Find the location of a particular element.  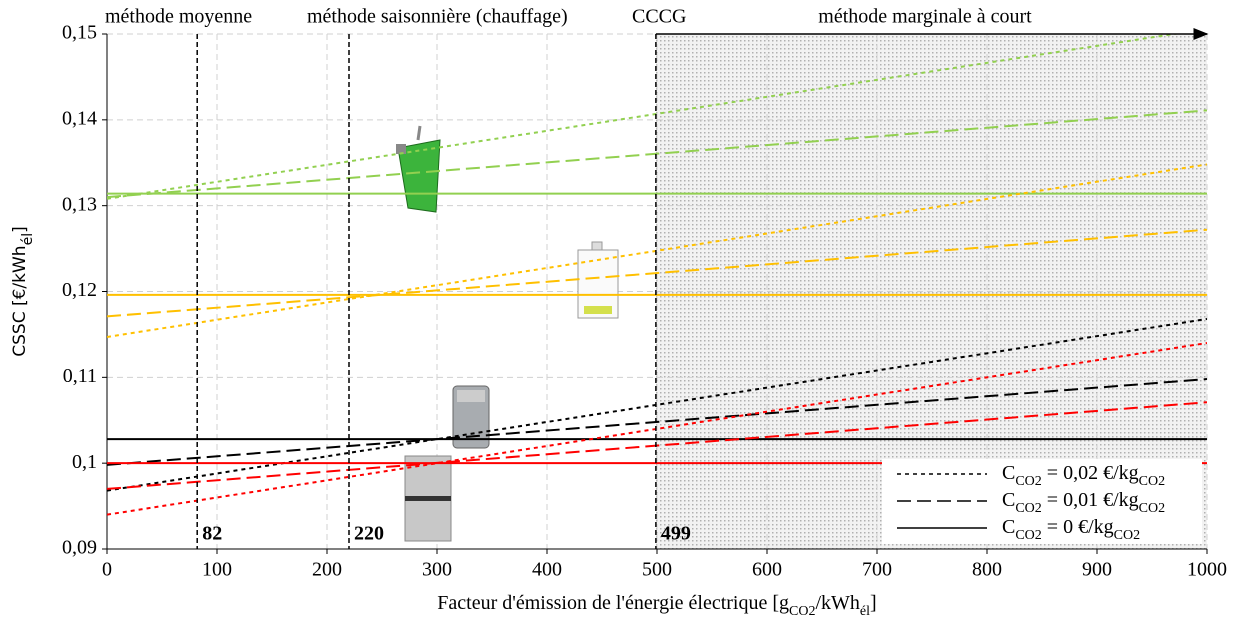

condensing-unit-icon is located at coordinates (428, 498).